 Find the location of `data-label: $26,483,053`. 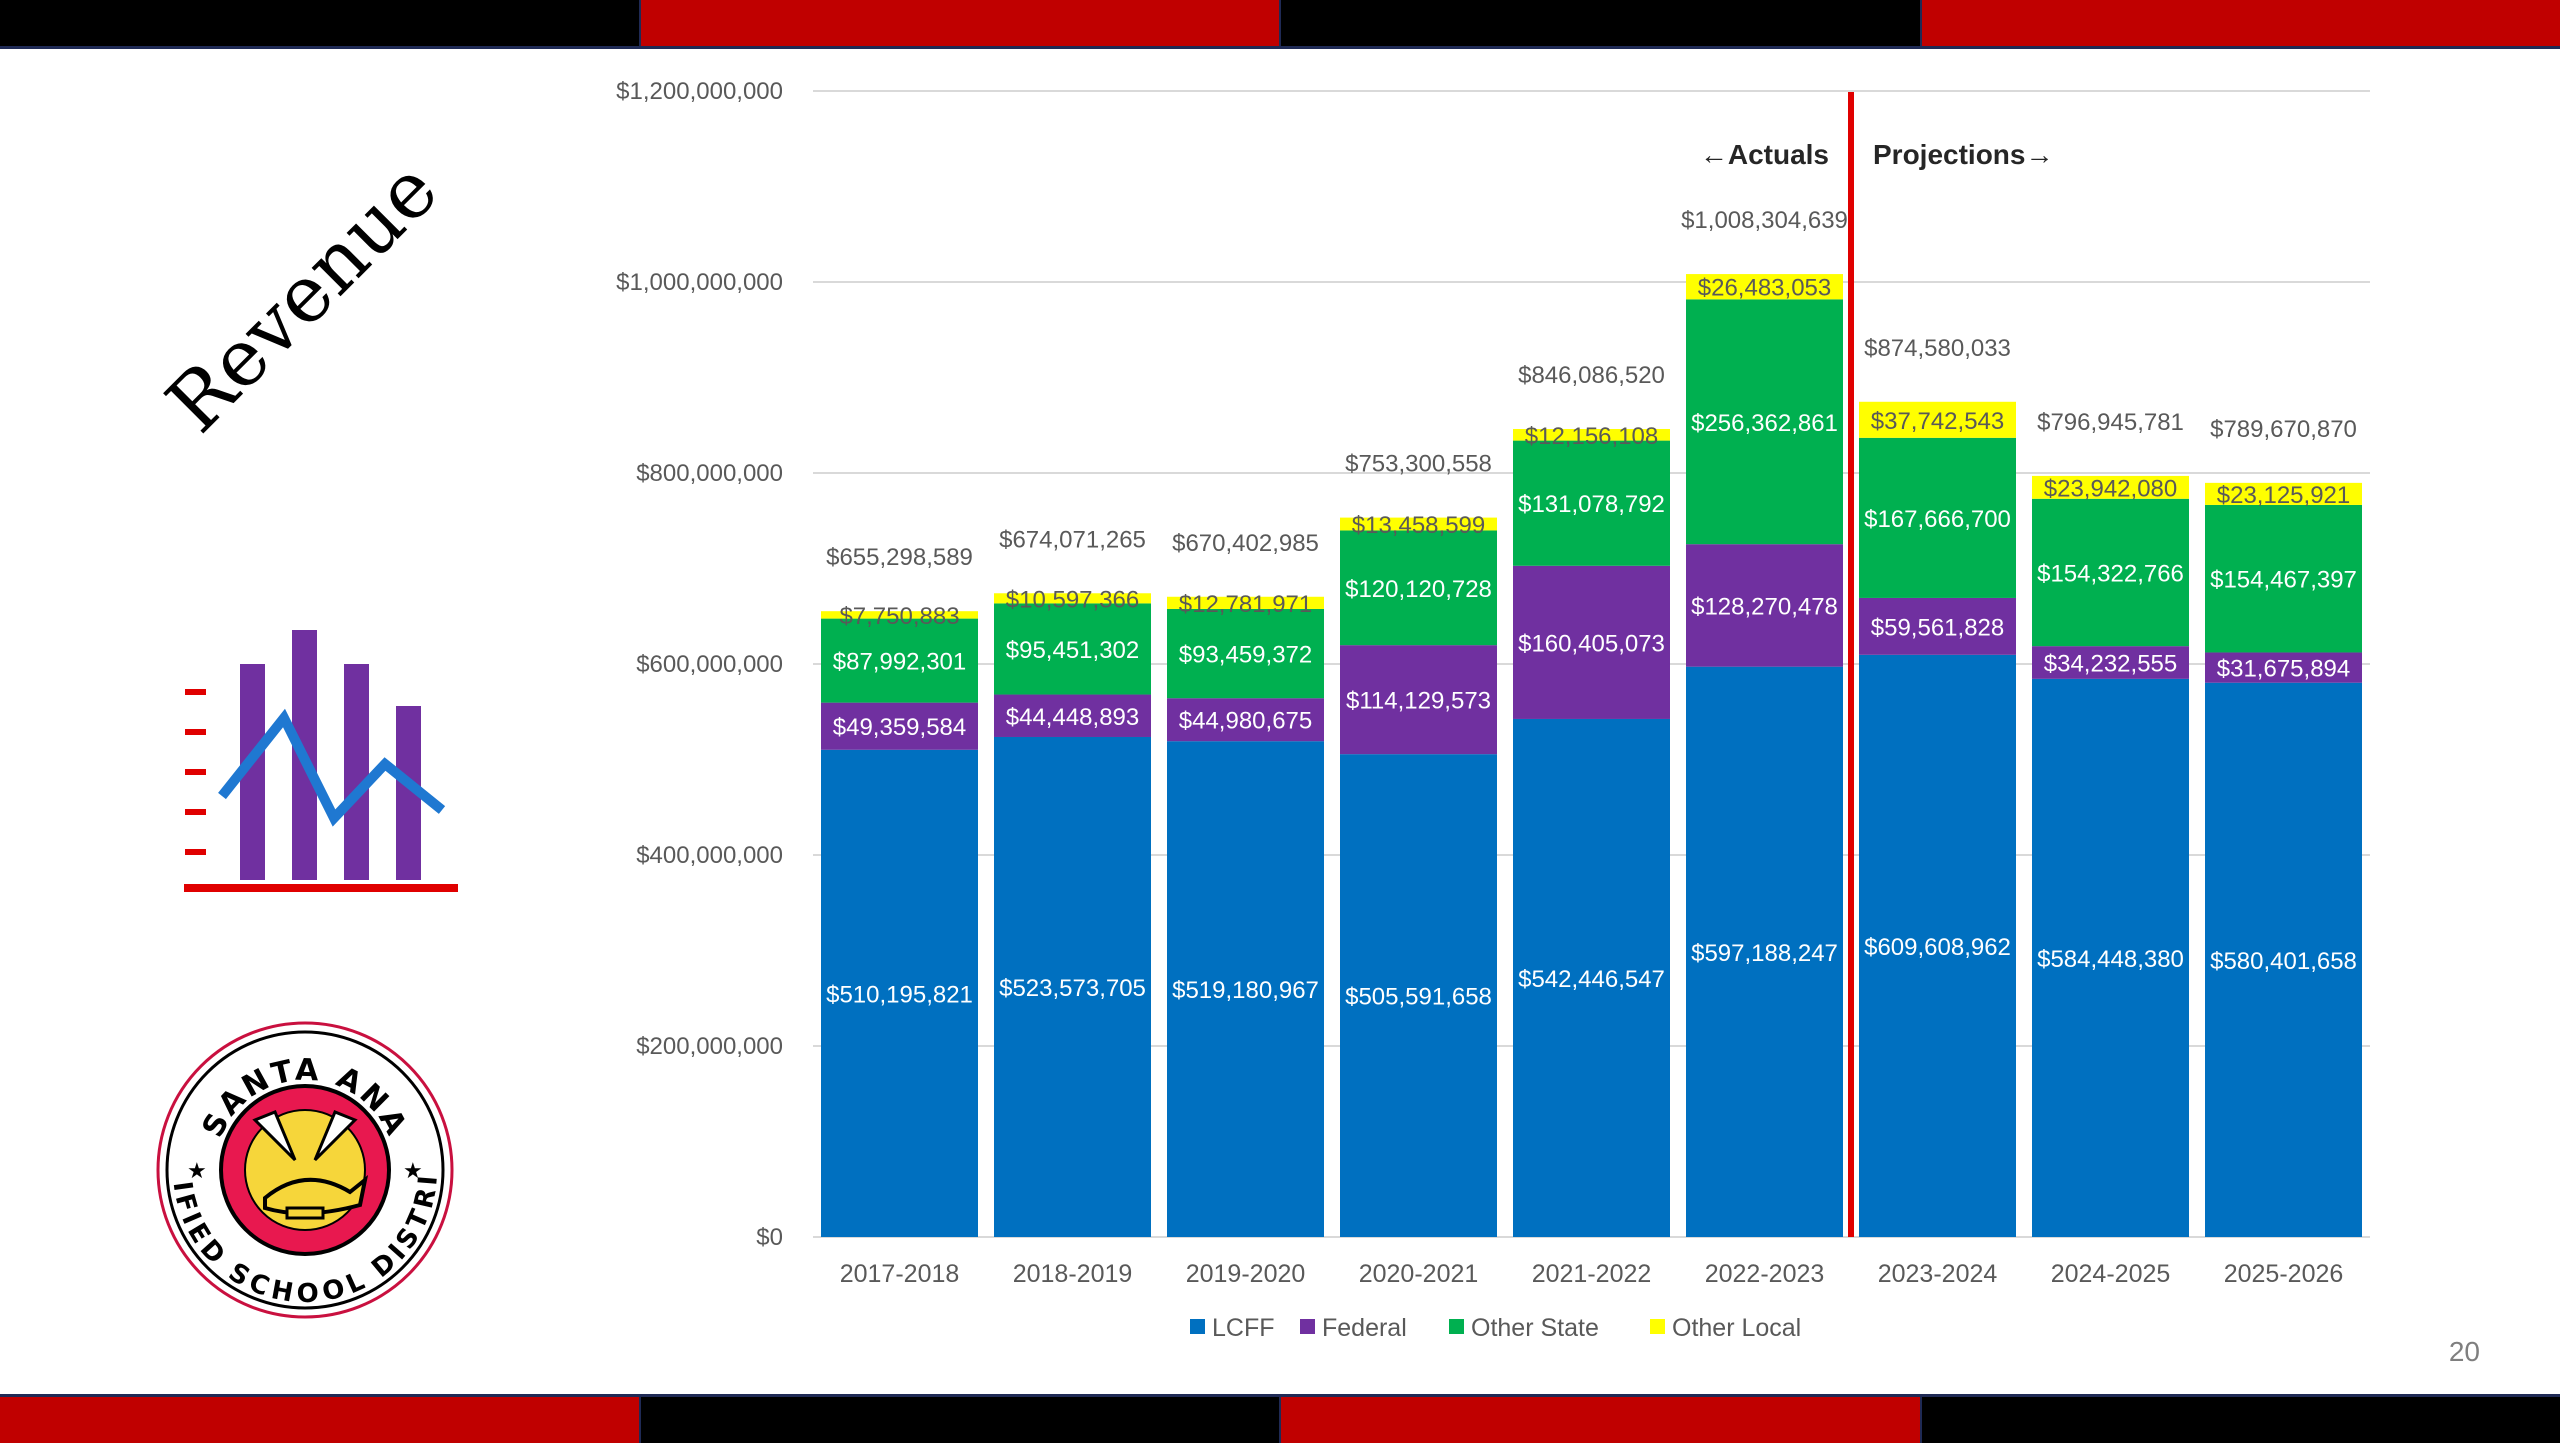

data-label: $26,483,053 is located at coordinates (1764, 288).